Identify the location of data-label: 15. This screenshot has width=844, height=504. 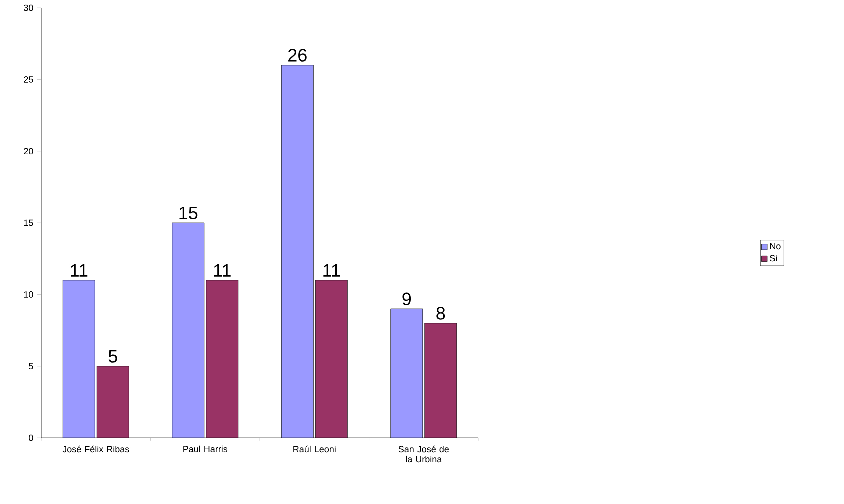
(189, 213).